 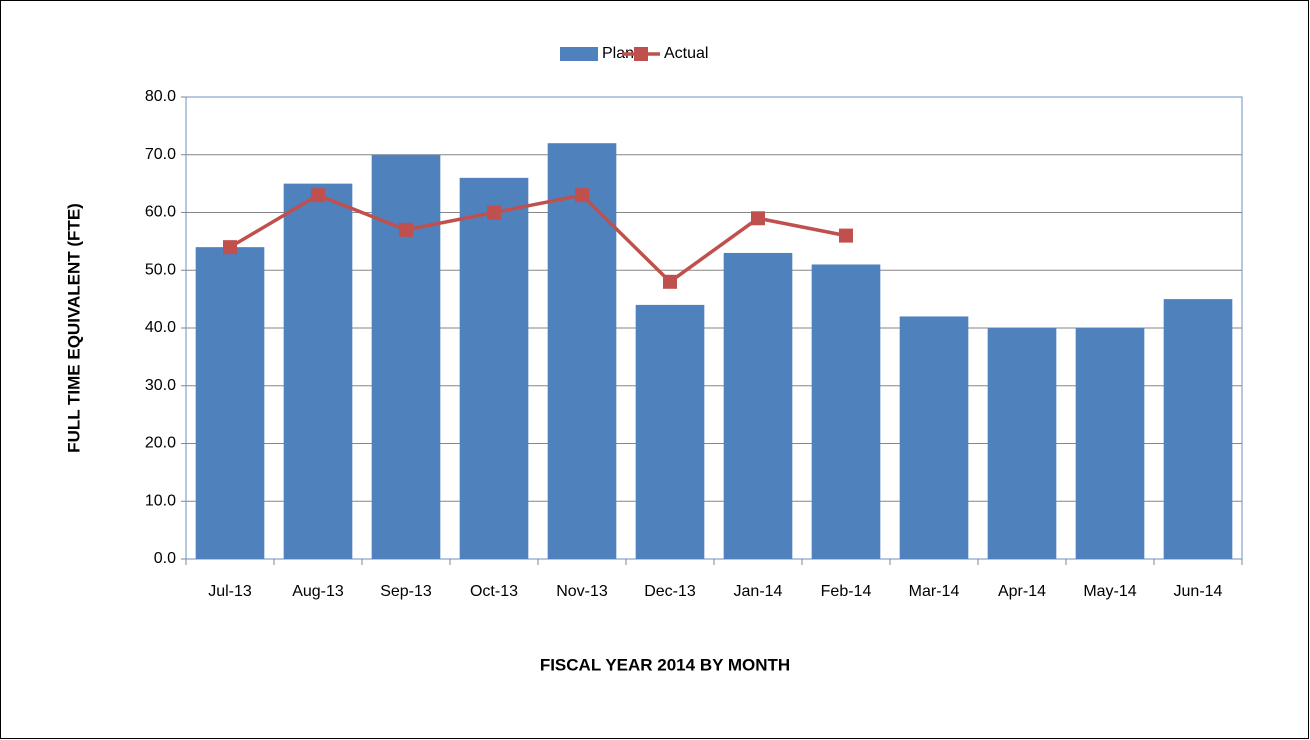 What do you see at coordinates (641, 54) in the screenshot?
I see `legend-marker` at bounding box center [641, 54].